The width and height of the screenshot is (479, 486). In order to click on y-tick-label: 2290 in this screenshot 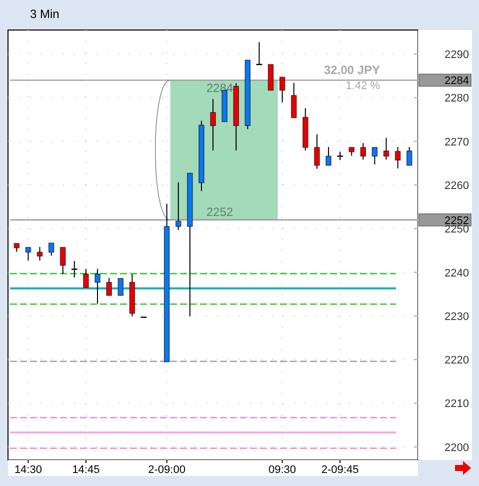, I will do `click(456, 55)`.